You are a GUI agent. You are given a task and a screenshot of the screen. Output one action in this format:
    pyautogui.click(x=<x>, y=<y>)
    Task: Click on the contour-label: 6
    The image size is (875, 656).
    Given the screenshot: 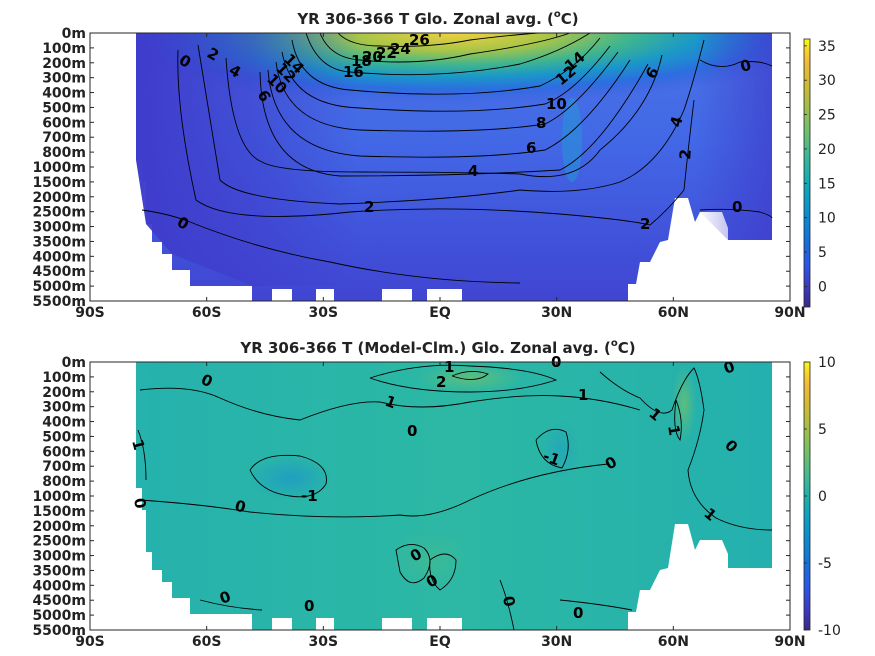 What is the action you would take?
    pyautogui.click(x=531, y=148)
    